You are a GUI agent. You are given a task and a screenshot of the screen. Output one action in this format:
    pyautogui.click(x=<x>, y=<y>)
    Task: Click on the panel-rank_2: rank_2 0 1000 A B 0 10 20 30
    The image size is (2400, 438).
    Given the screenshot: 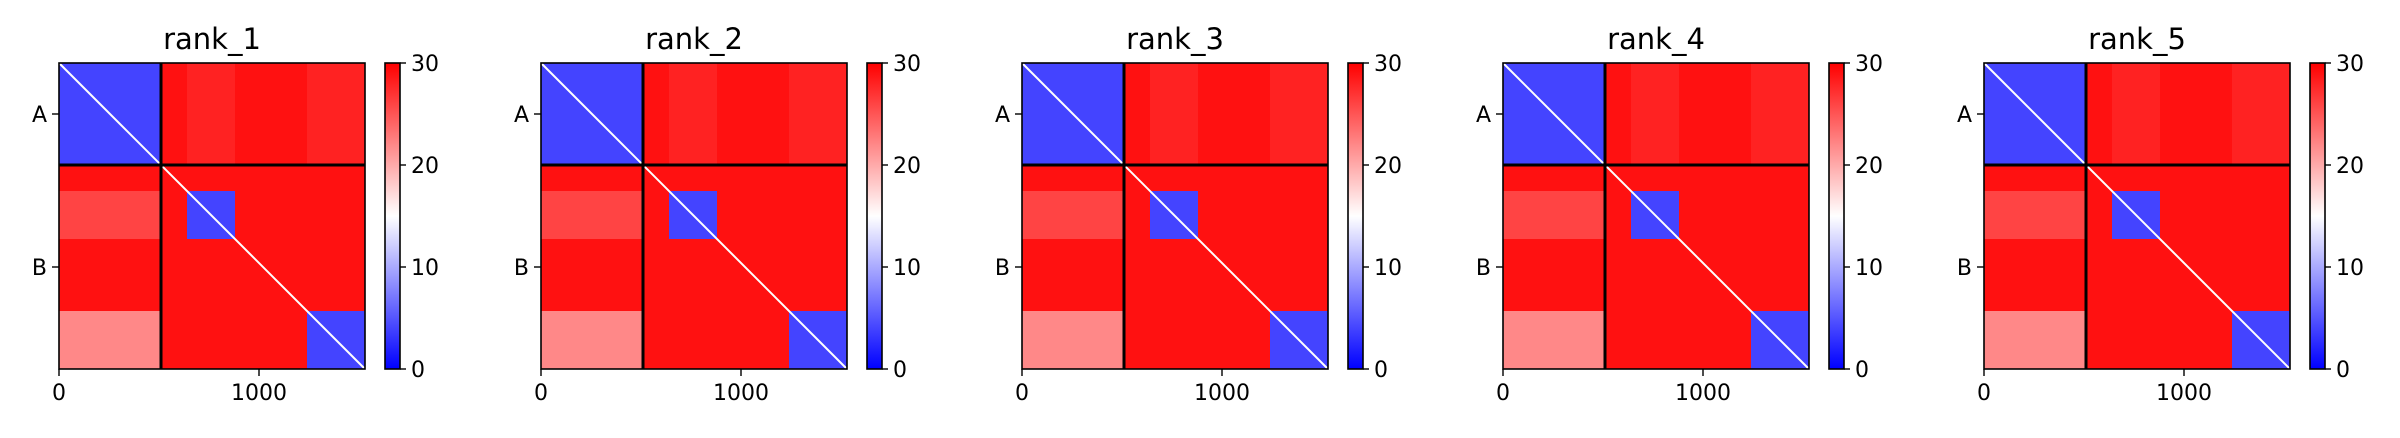 What is the action you would take?
    pyautogui.click(x=717, y=214)
    